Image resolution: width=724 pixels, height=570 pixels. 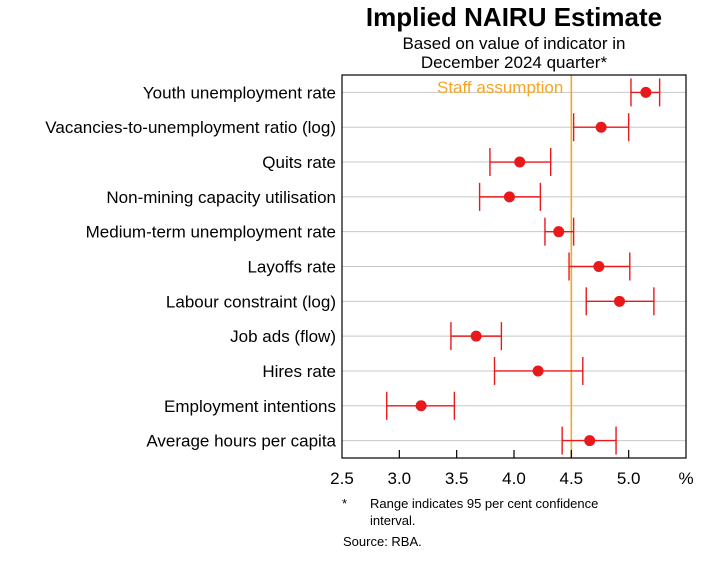 I want to click on category-label: Layoffs rate, so click(x=291, y=267).